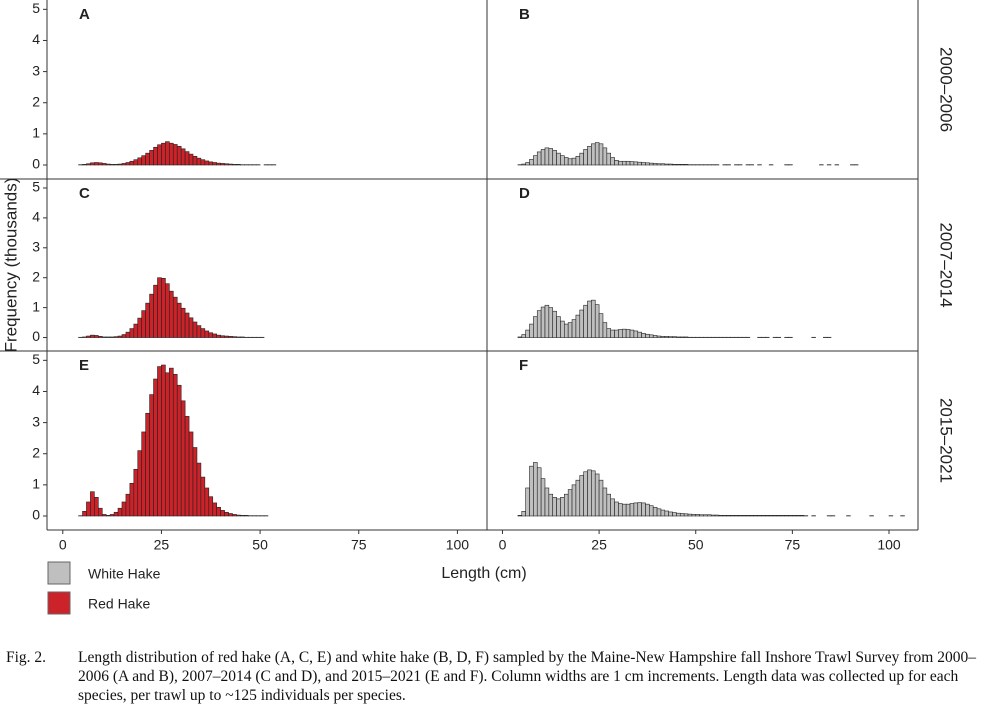 The height and width of the screenshot is (711, 999). Describe the element at coordinates (10, 265) in the screenshot. I see `y-axis-label: Frequency (thousands)` at that location.